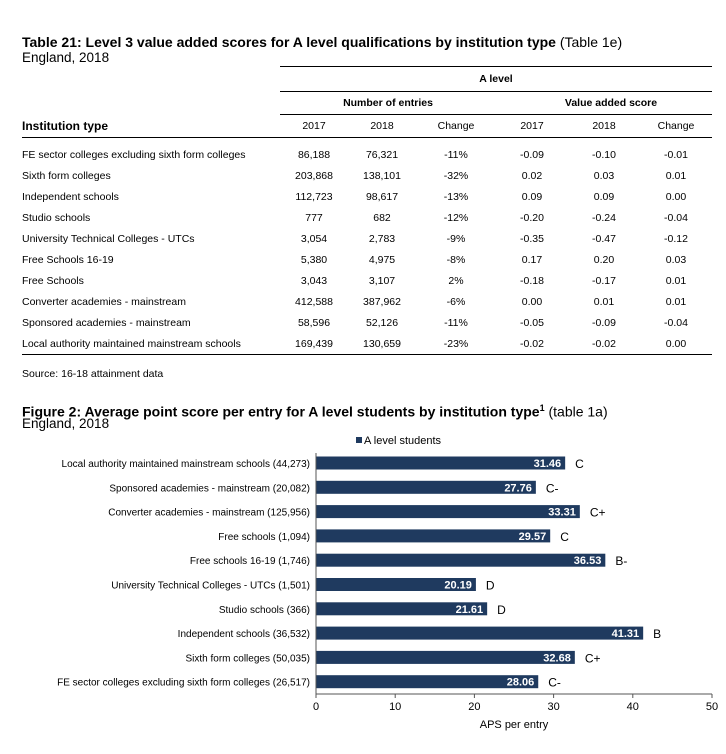 The image size is (726, 754). I want to click on table-cell: -0.47, so click(604, 238).